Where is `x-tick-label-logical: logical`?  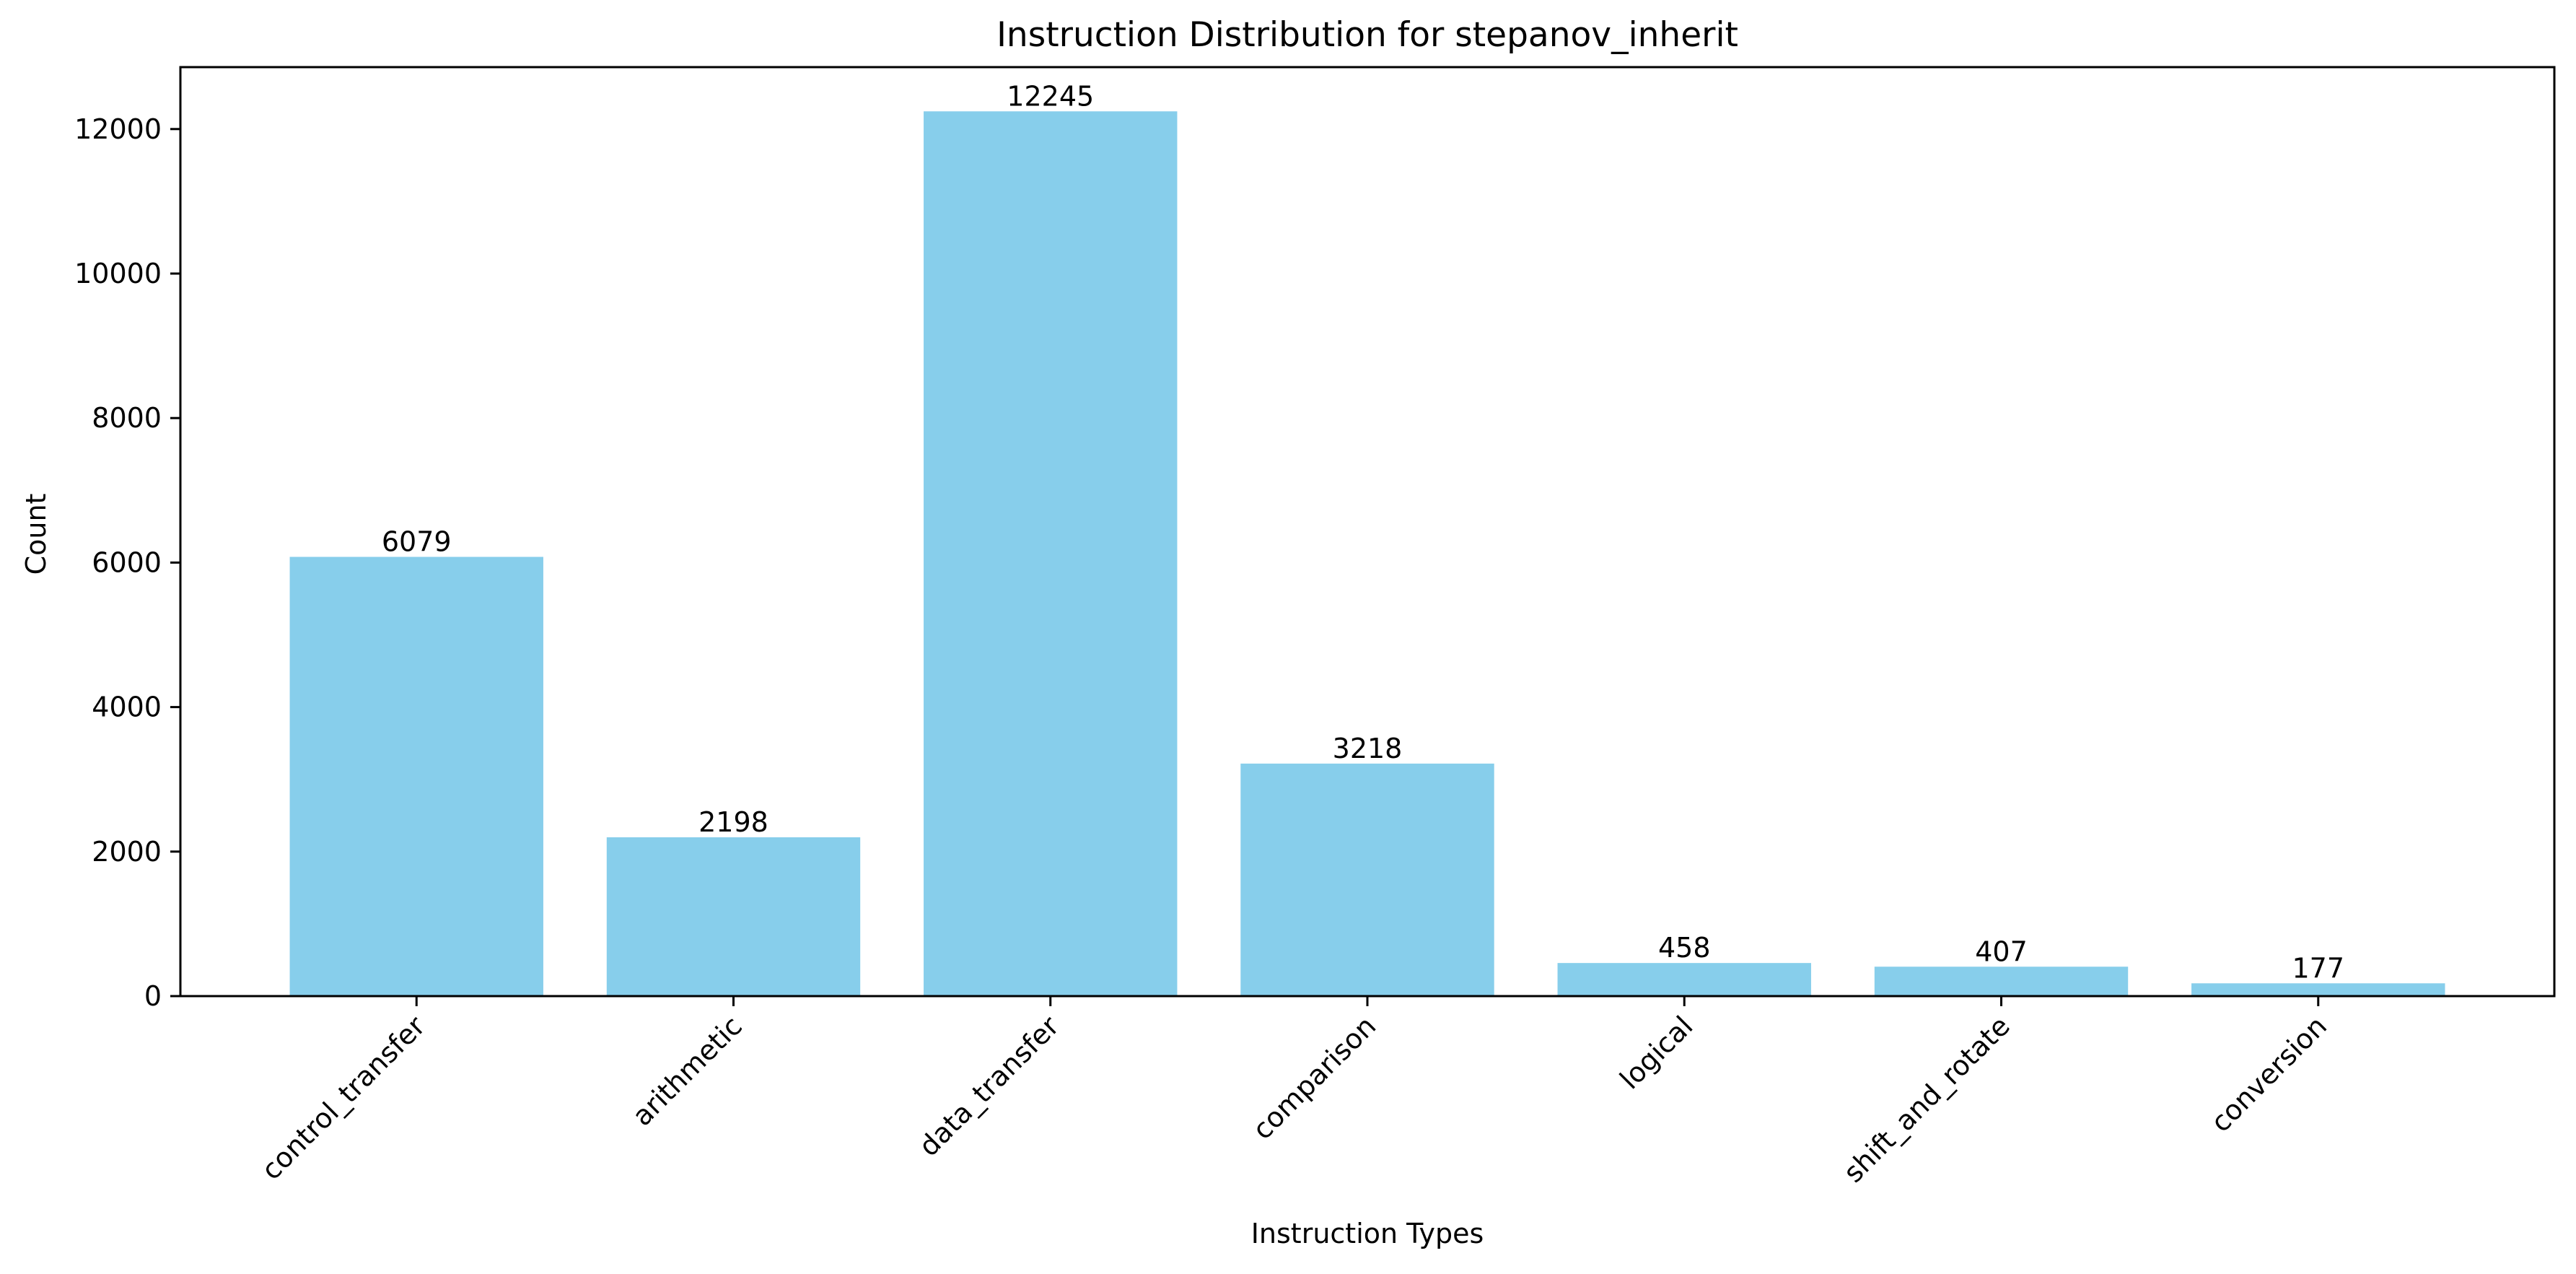 x-tick-label-logical: logical is located at coordinates (1656, 1053).